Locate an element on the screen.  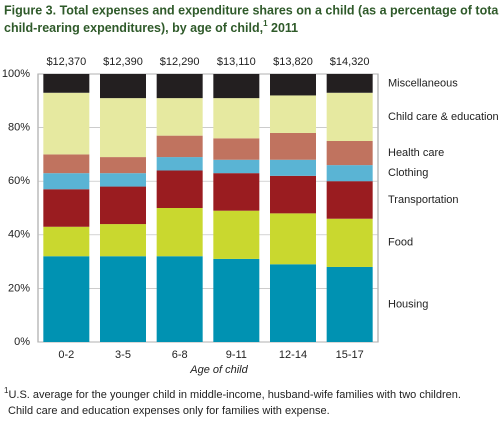
legend-label: Child care & education is located at coordinates (443, 117).